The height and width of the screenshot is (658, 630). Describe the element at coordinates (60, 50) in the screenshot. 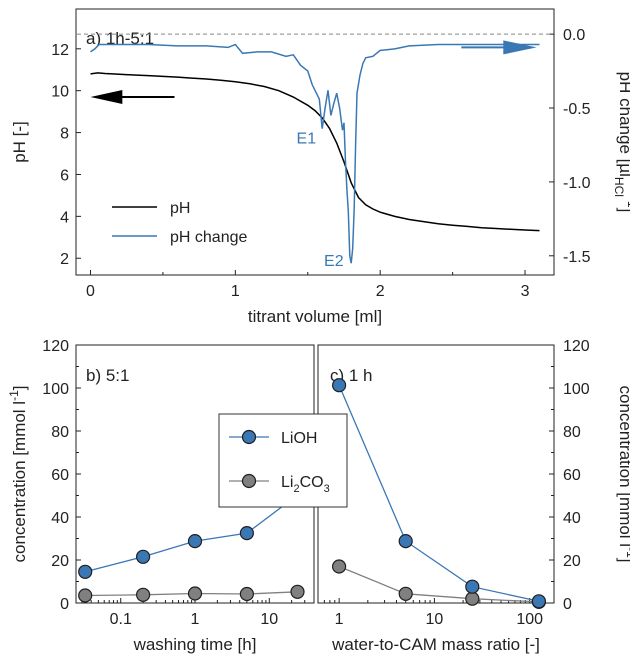

I see `panel-a-ytick-label: 12` at that location.